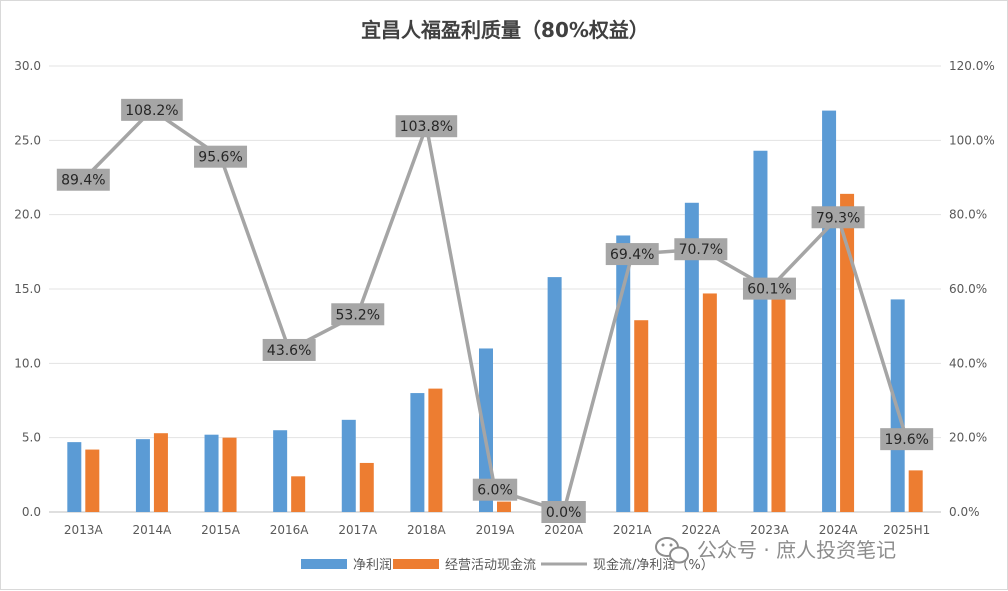 The width and height of the screenshot is (1008, 591). I want to click on x-tick-label: 2024A, so click(839, 530).